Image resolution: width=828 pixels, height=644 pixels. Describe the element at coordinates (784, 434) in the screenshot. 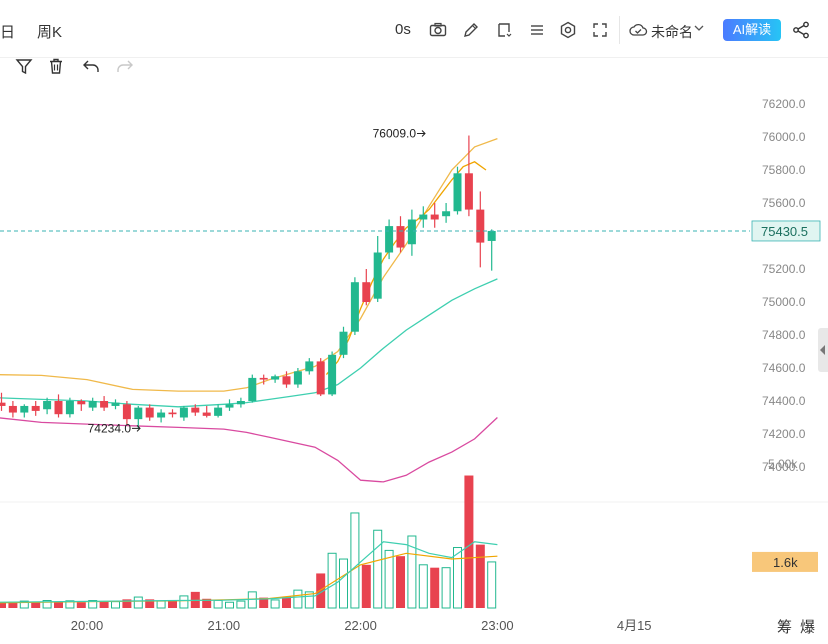

I see `price-tick-label: 74200.0` at that location.